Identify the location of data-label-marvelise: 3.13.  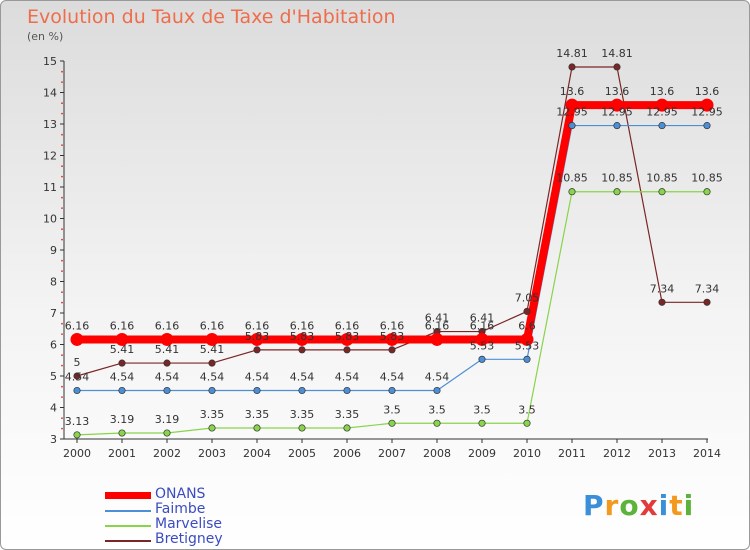
(77, 421).